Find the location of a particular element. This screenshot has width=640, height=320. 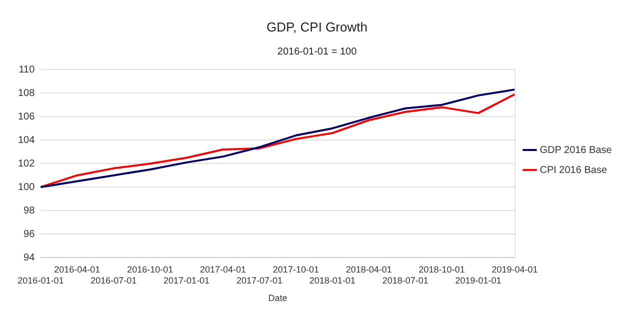

x-tick-label: 2016-07-01 is located at coordinates (113, 280).